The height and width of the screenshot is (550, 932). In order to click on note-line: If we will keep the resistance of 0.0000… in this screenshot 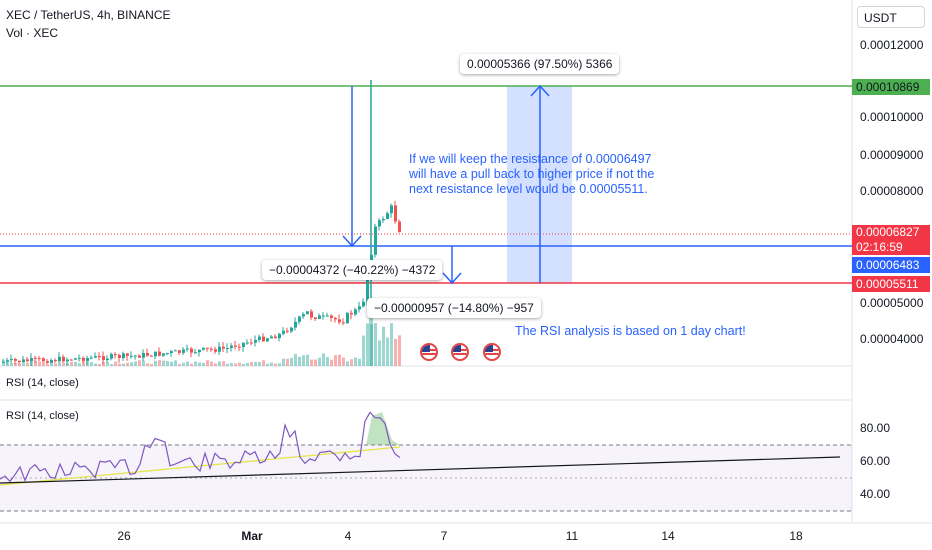, I will do `click(530, 159)`.